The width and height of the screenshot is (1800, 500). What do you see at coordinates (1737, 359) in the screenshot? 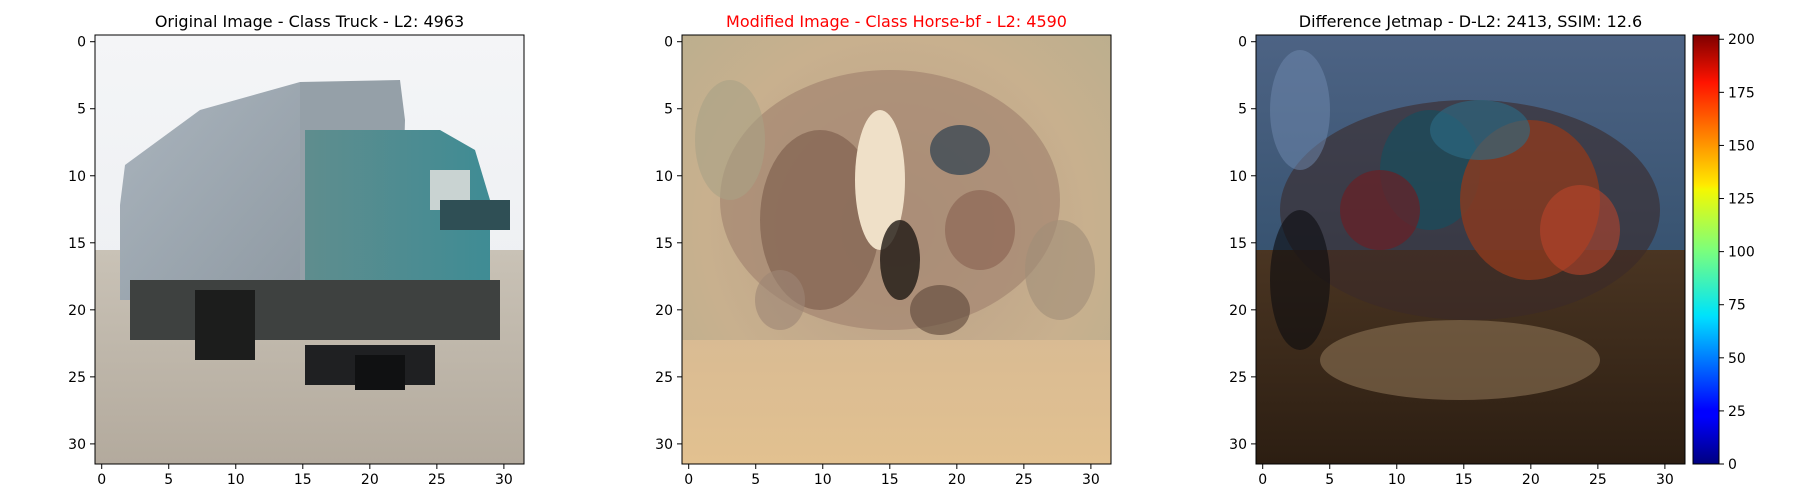
I see `colorbar-tick-label: 50` at bounding box center [1737, 359].